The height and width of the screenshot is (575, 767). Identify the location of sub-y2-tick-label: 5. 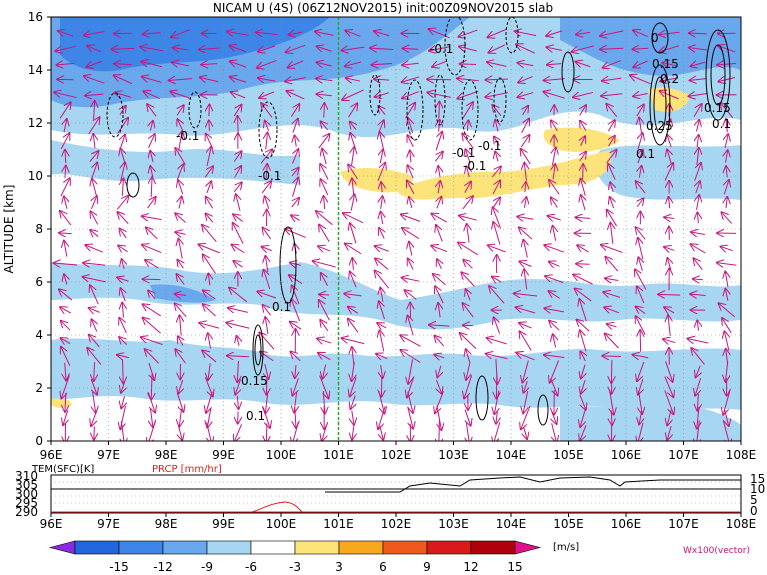
(754, 500).